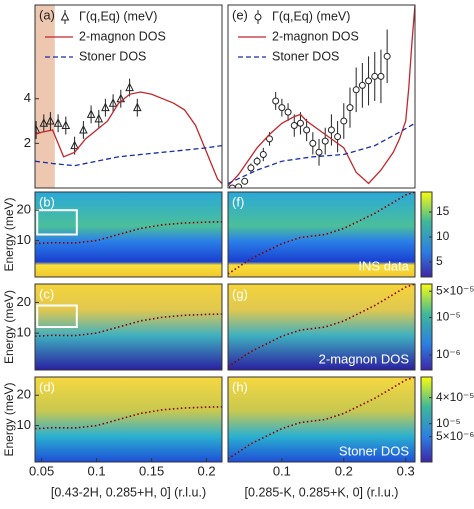  What do you see at coordinates (128, 492) in the screenshot?
I see `x-axis-label: [0.43-2H, 0.285+H, 0] (r.l.u.)` at bounding box center [128, 492].